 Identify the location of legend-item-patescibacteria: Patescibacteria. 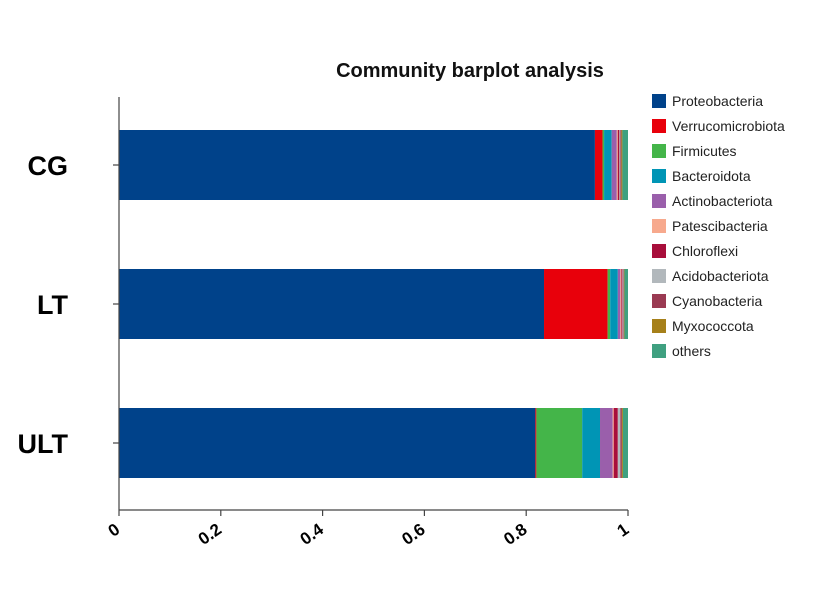
(710, 226).